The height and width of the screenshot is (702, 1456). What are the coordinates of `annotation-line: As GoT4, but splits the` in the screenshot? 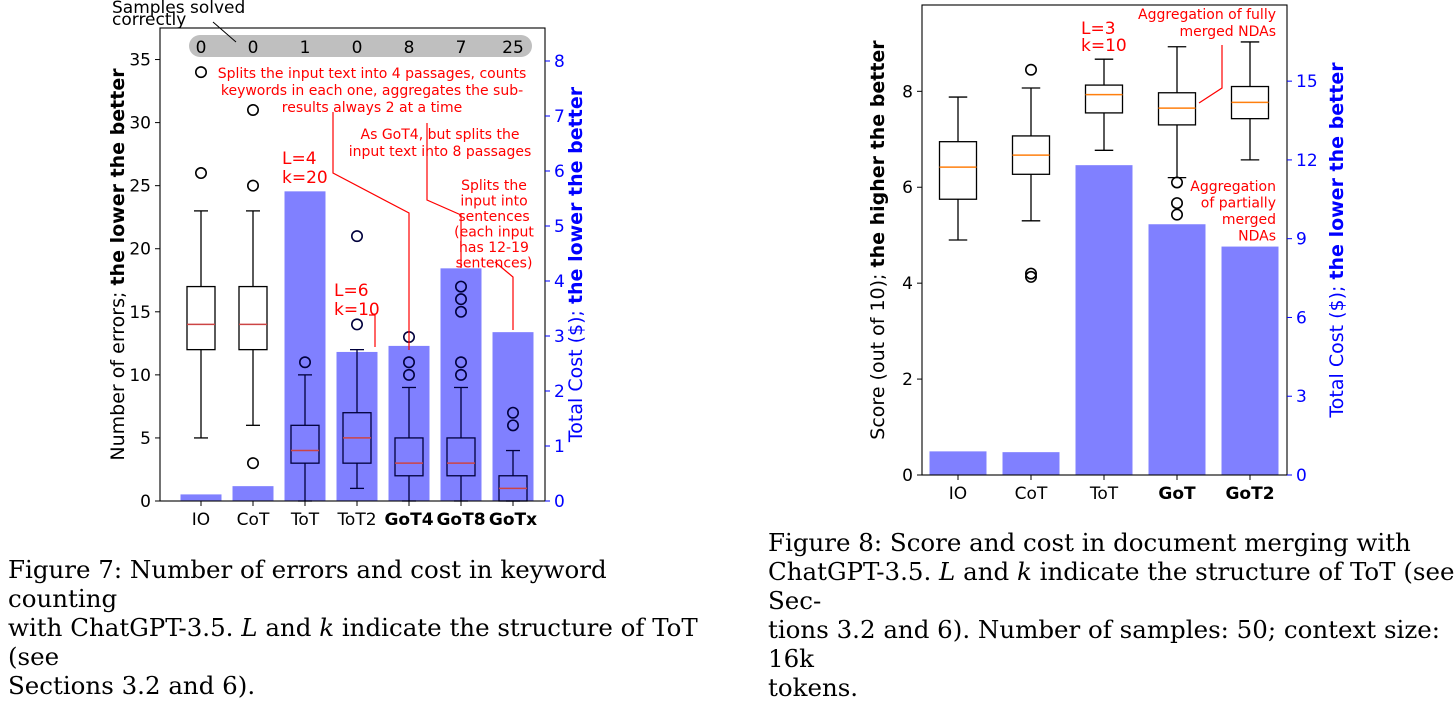 It's located at (440, 135).